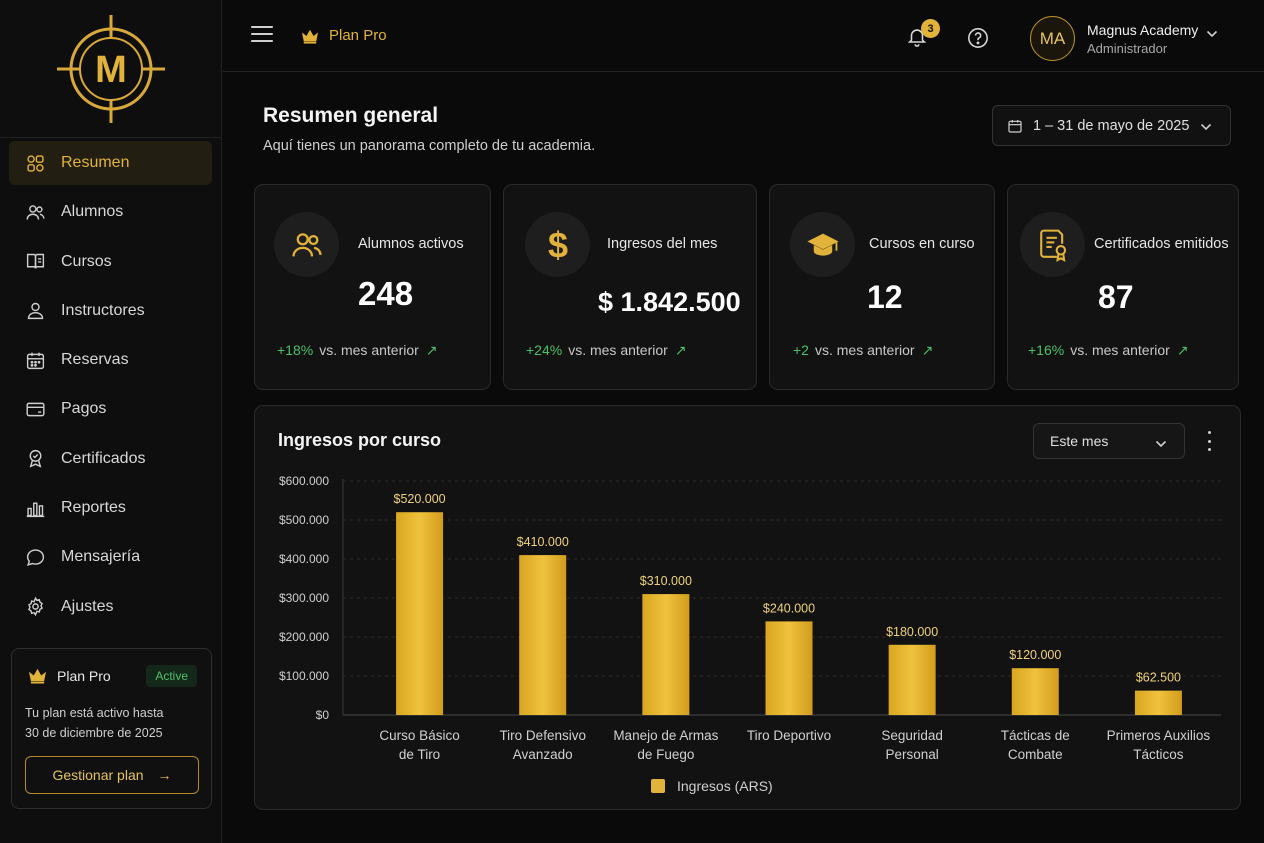 The height and width of the screenshot is (843, 1264). I want to click on brand-letter: M, so click(111, 70).